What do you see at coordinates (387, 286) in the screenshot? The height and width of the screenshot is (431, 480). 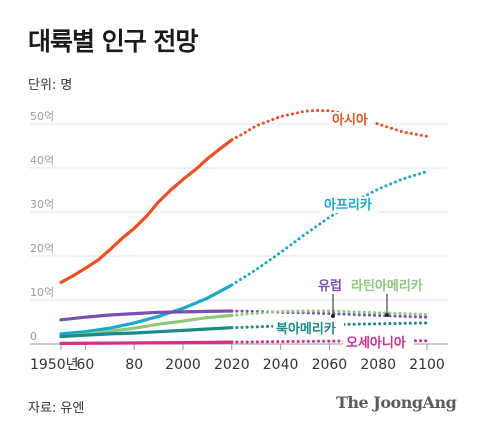 I see `series-label: 라틴아메리카` at bounding box center [387, 286].